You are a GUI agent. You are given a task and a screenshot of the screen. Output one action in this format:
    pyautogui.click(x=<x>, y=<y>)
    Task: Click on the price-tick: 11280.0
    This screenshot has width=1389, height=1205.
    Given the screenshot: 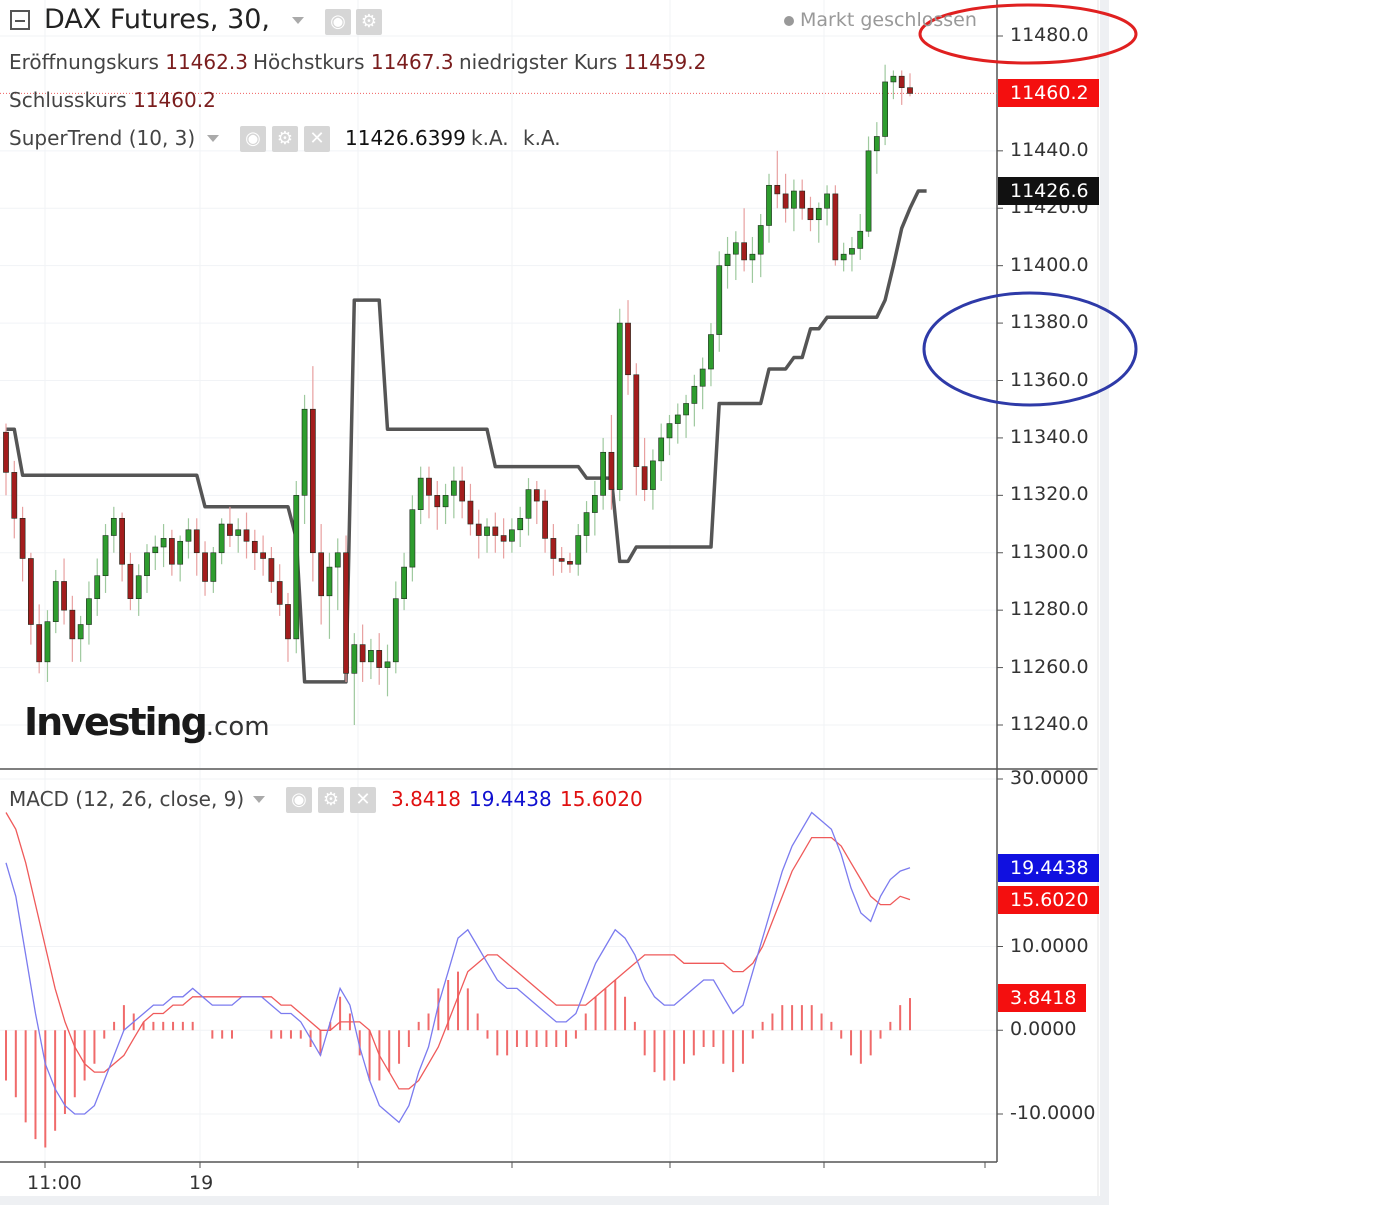 What is the action you would take?
    pyautogui.click(x=1049, y=609)
    